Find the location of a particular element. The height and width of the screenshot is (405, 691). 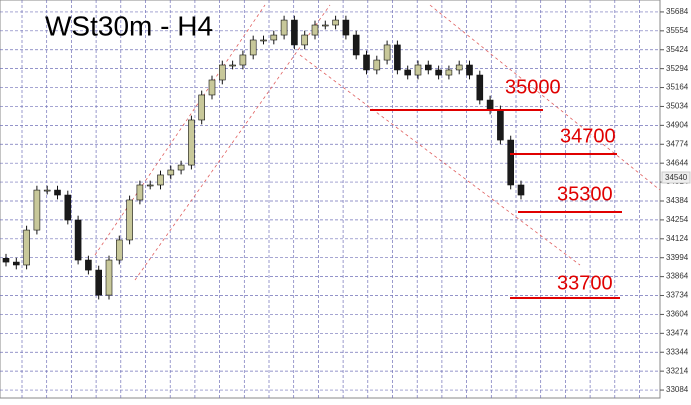

level-label: 35300 is located at coordinates (585, 194).